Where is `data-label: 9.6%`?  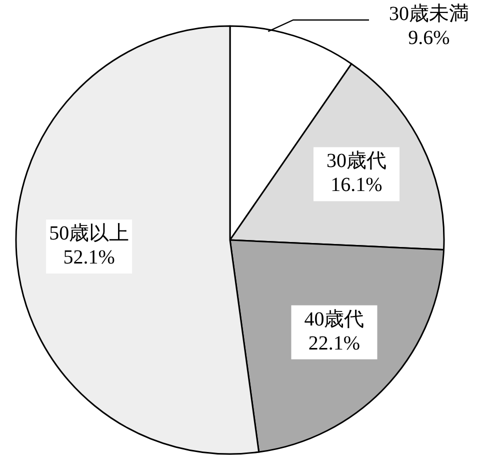 data-label: 9.6% is located at coordinates (429, 38).